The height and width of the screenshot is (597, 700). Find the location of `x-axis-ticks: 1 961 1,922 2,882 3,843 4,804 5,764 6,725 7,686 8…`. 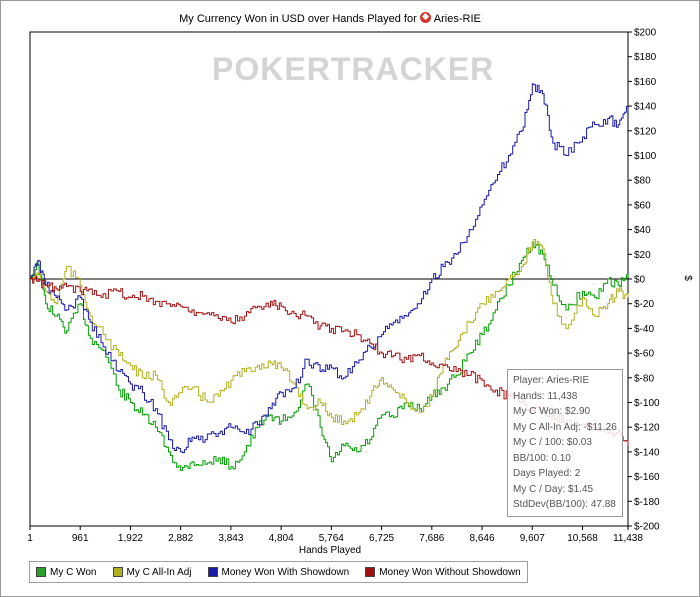

x-axis-ticks: 1 961 1,922 2,882 3,843 4,804 5,764 6,725 7,686 8… is located at coordinates (335, 535).